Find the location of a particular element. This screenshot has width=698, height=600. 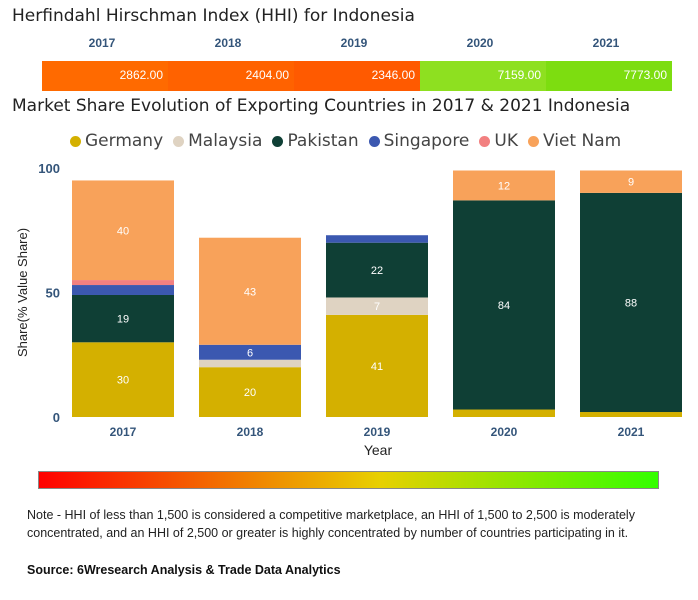

legend-item-malaysia: Malaysia is located at coordinates (217, 141).